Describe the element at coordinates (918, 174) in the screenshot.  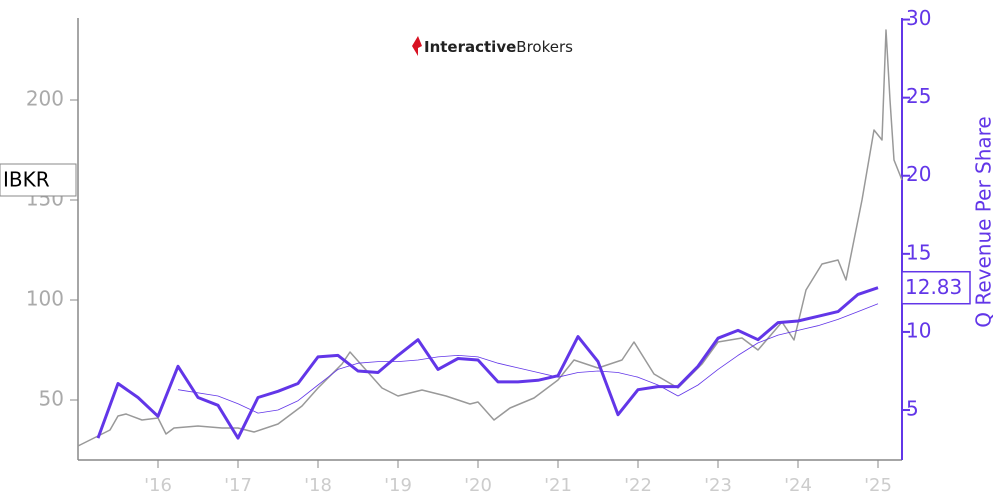
I see `y2-tick-label: 20` at that location.